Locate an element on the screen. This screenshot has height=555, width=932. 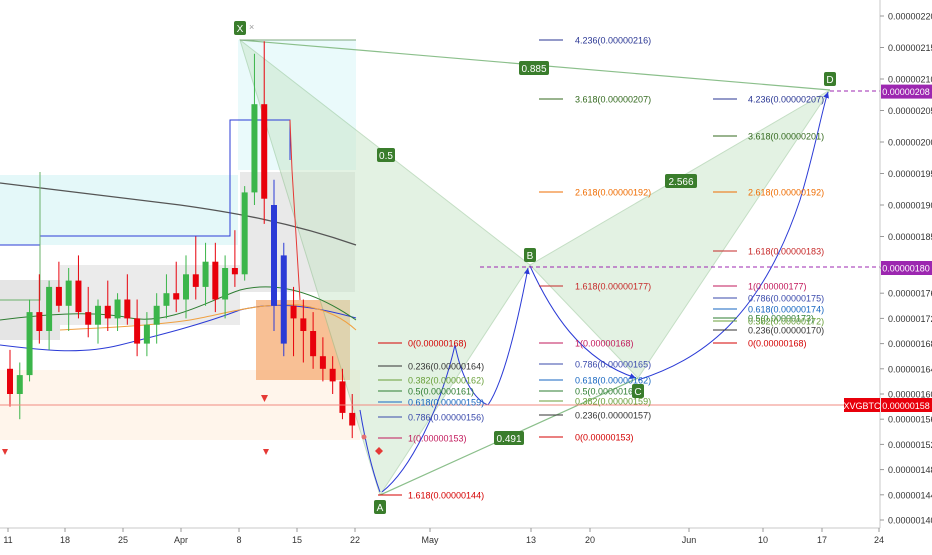
point-x: X × is located at coordinates (244, 28).